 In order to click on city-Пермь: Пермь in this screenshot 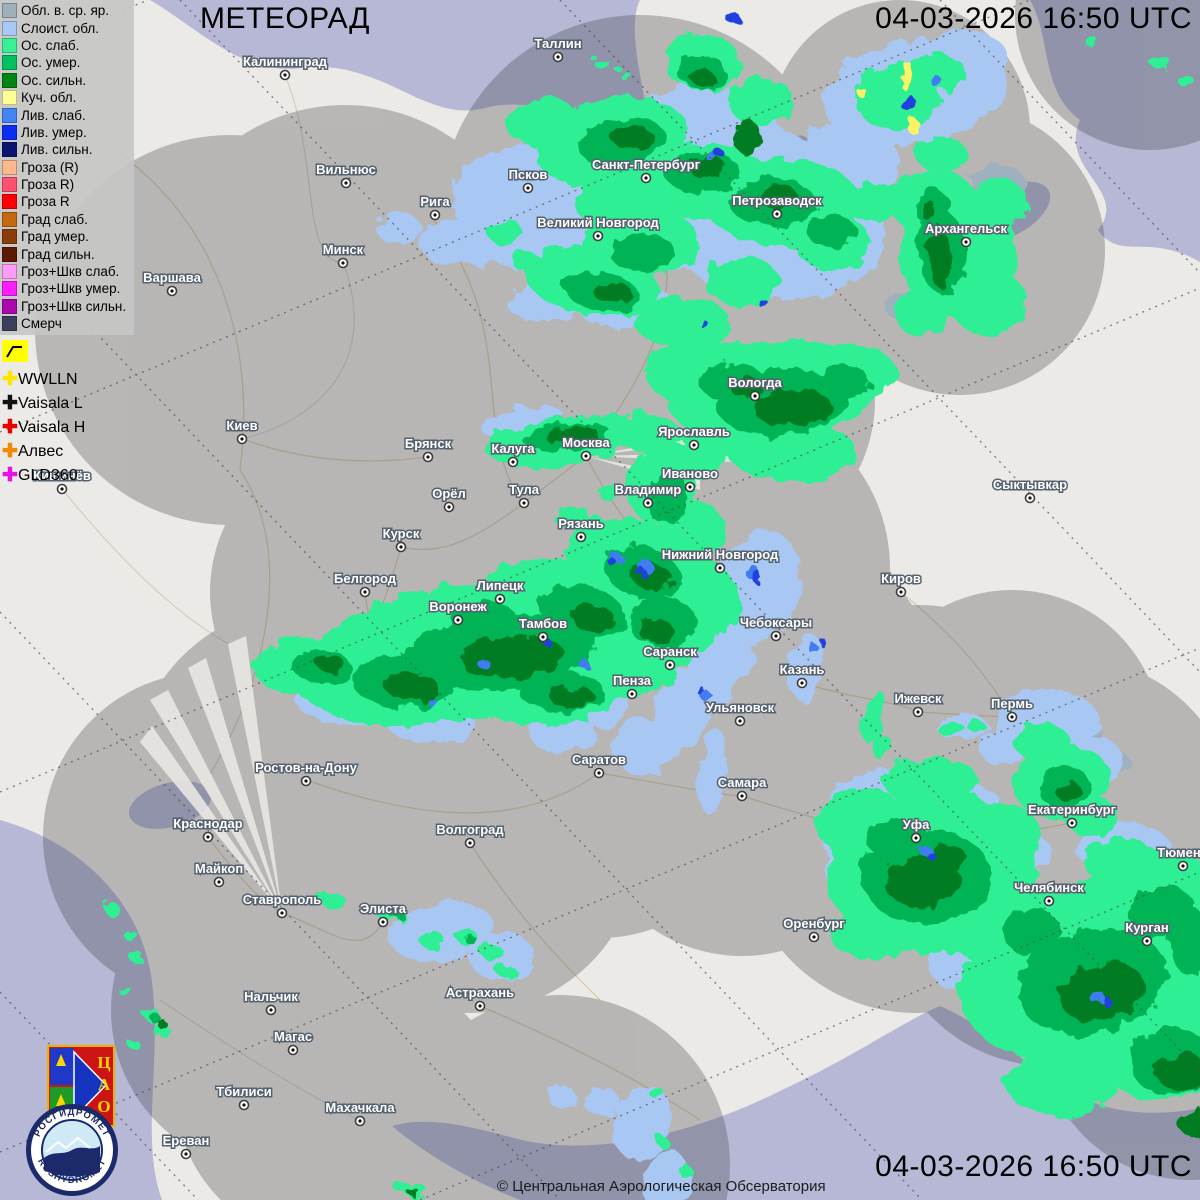, I will do `click(1012, 709)`.